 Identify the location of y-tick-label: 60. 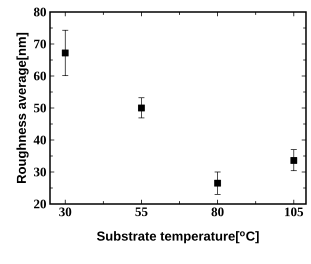
(40, 76).